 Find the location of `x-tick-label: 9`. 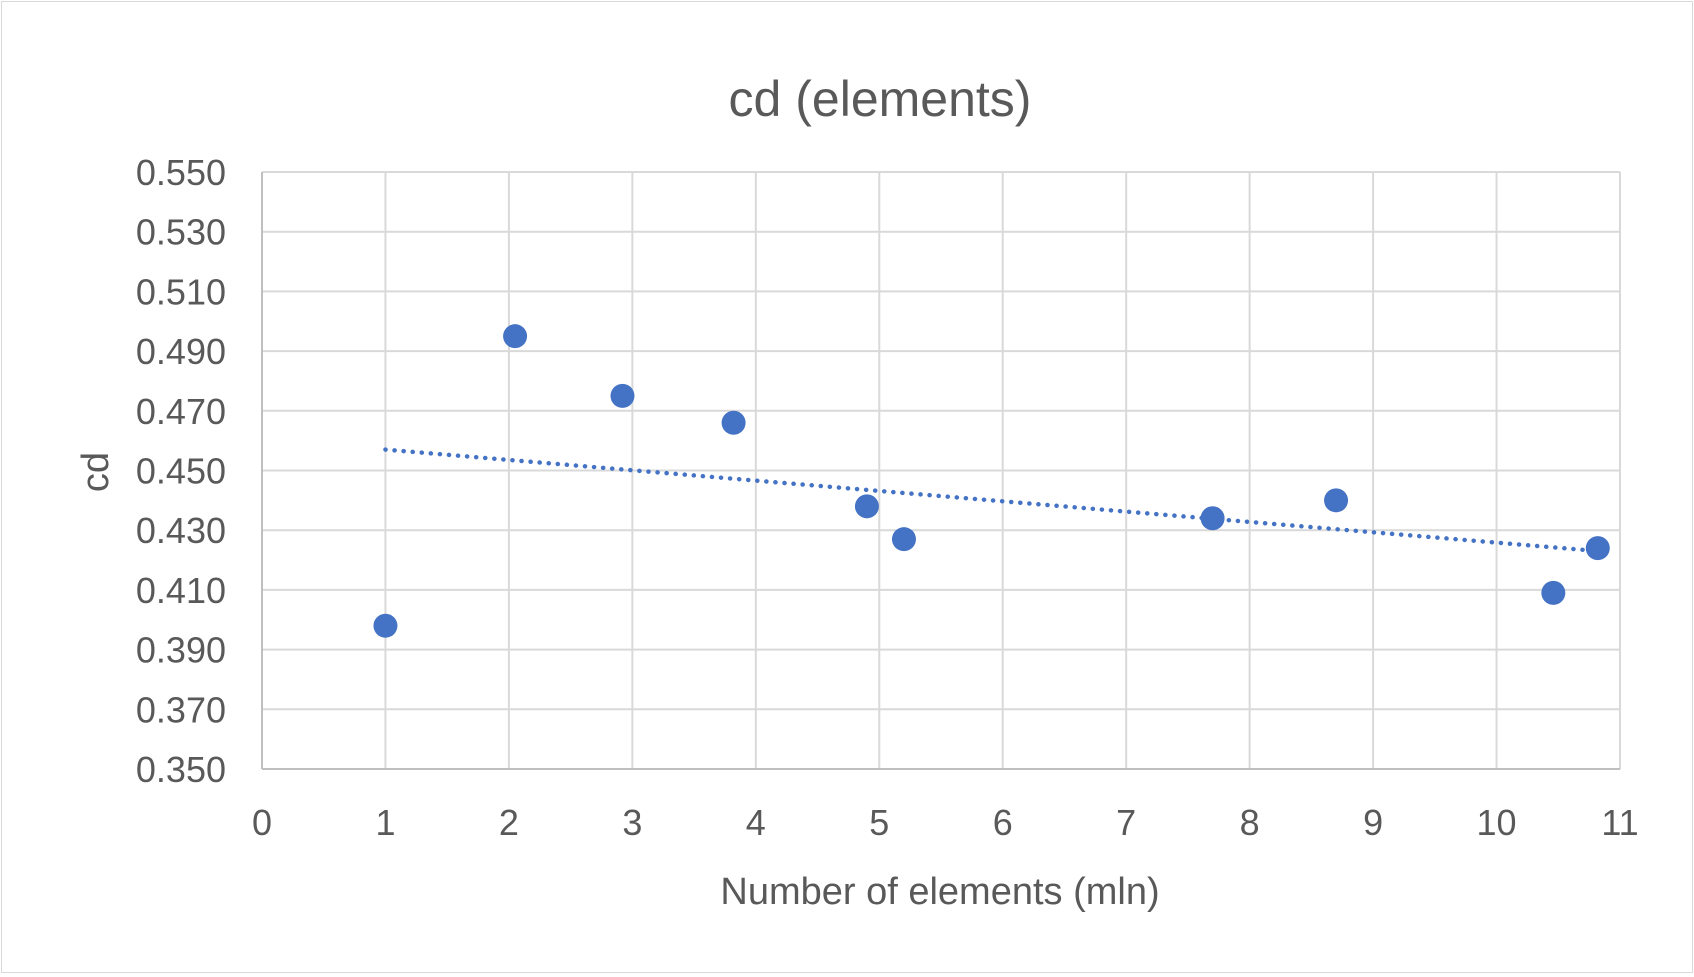

x-tick-label: 9 is located at coordinates (1373, 822).